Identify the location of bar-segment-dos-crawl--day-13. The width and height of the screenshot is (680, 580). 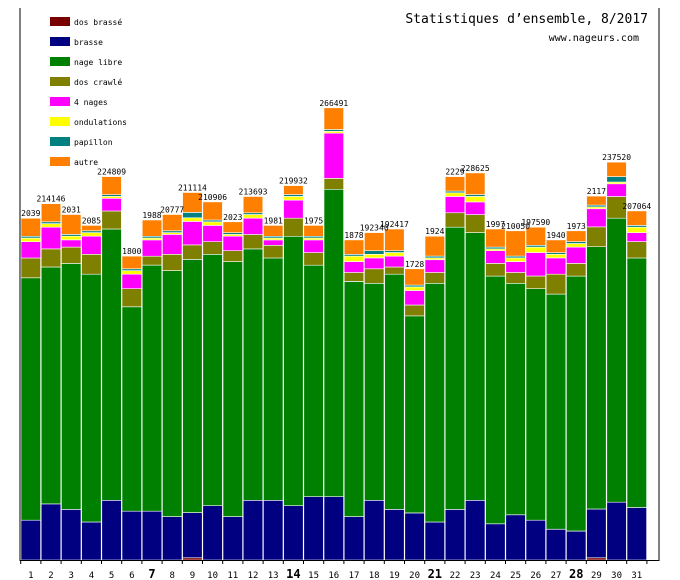
(273, 252).